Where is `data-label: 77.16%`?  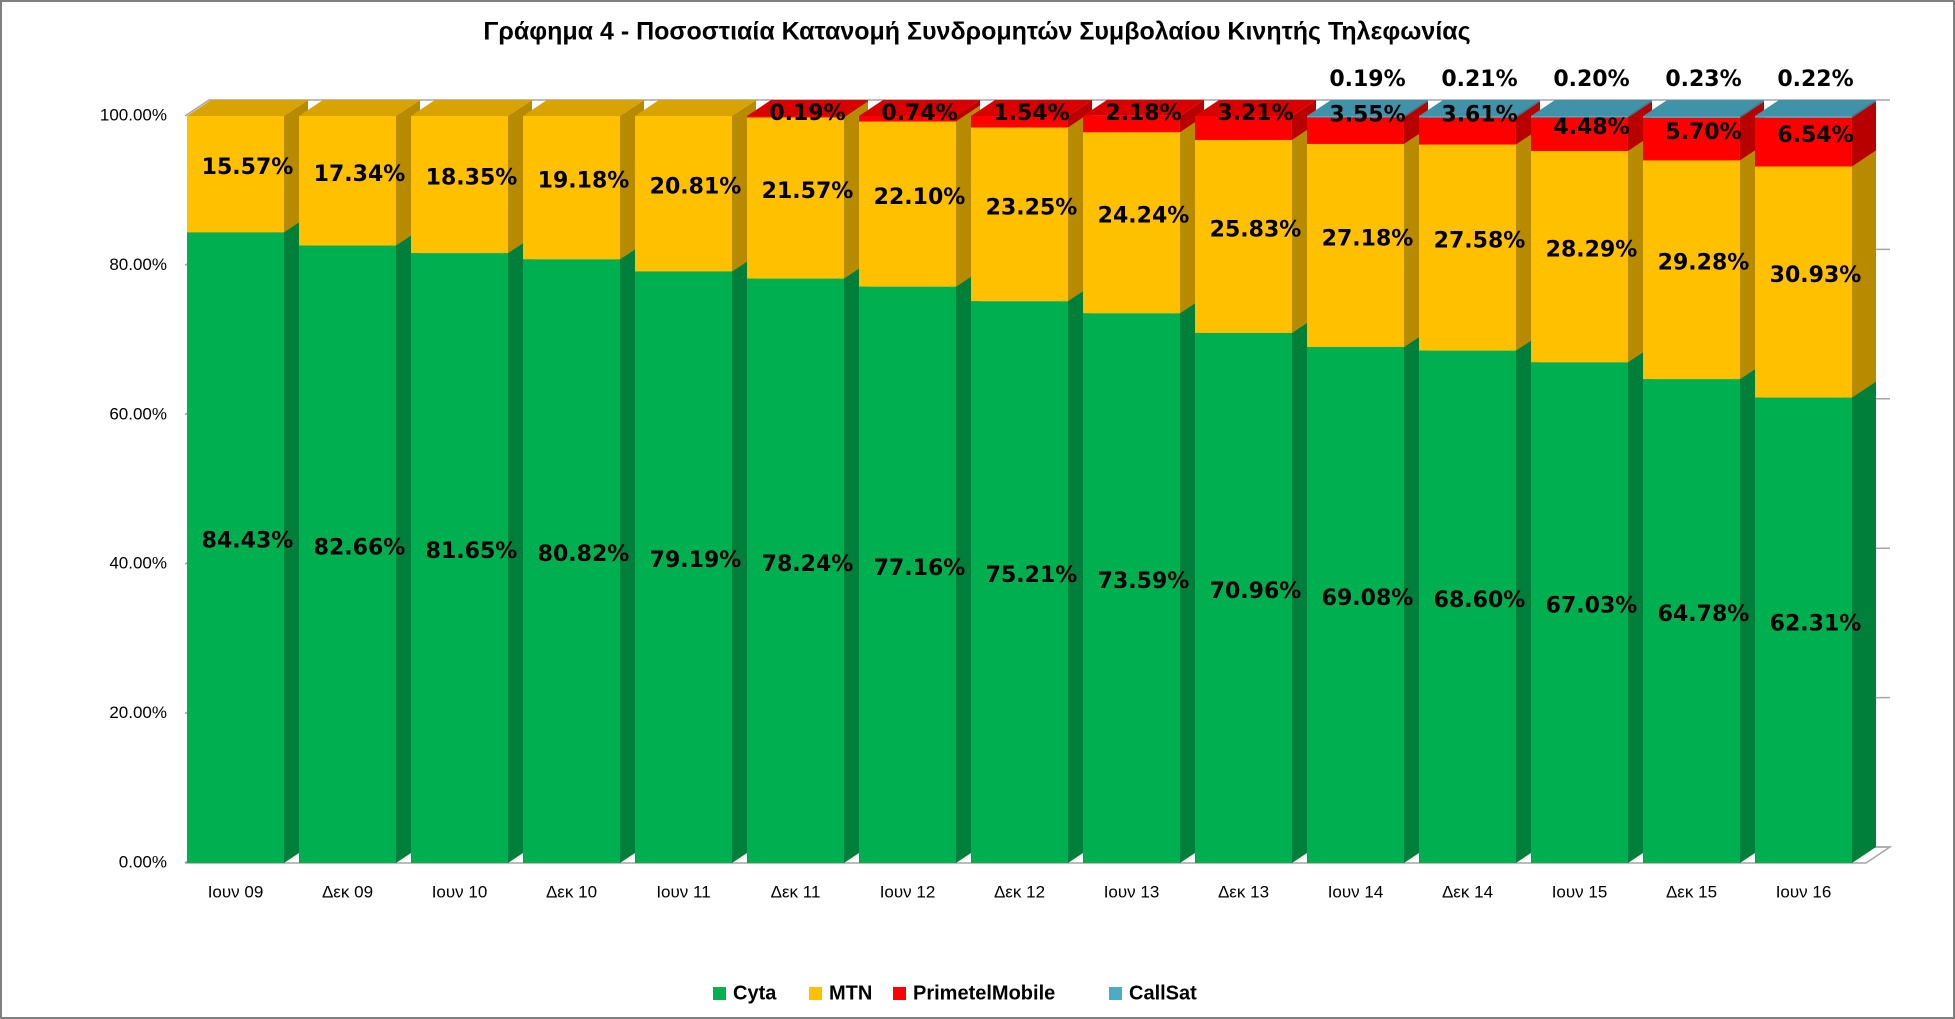
data-label: 77.16% is located at coordinates (920, 568).